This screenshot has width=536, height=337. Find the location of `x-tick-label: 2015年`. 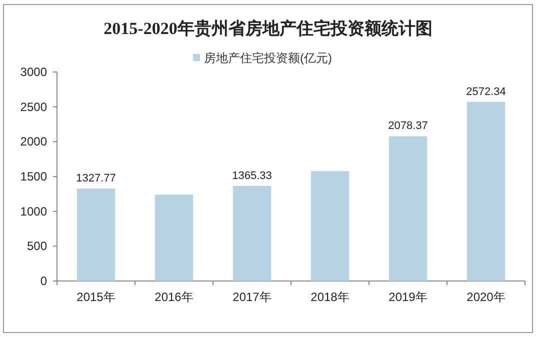

x-tick-label: 2015年 is located at coordinates (96, 297).